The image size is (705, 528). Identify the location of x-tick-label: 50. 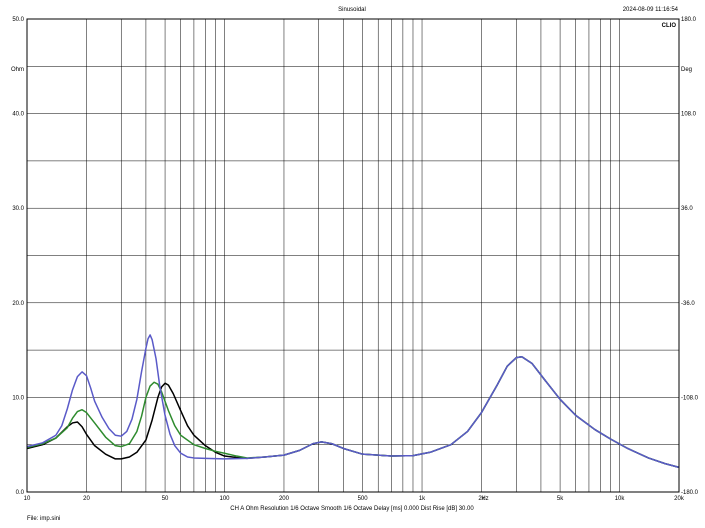
(165, 499).